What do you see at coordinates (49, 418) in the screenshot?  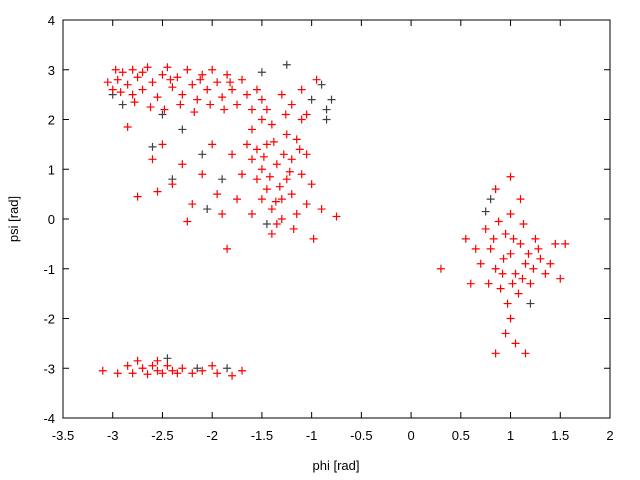 I see `y-tick-label: -4` at bounding box center [49, 418].